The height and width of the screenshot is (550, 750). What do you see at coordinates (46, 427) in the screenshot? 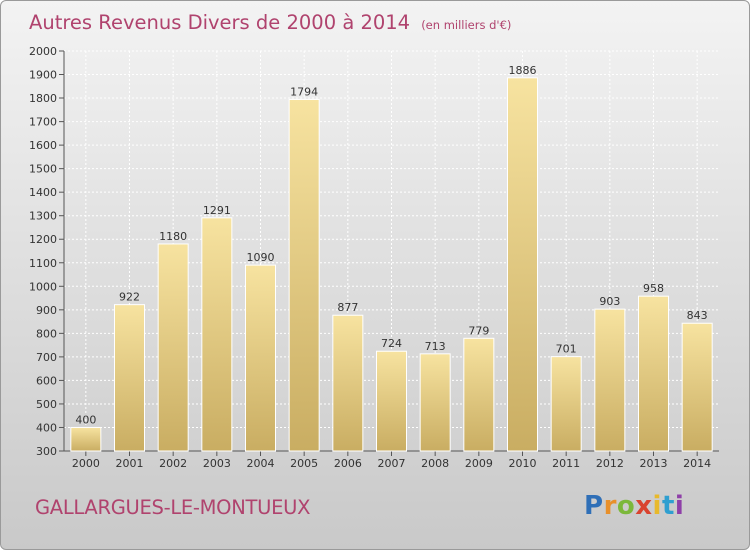
I see `y-tick-label: 400` at bounding box center [46, 427].